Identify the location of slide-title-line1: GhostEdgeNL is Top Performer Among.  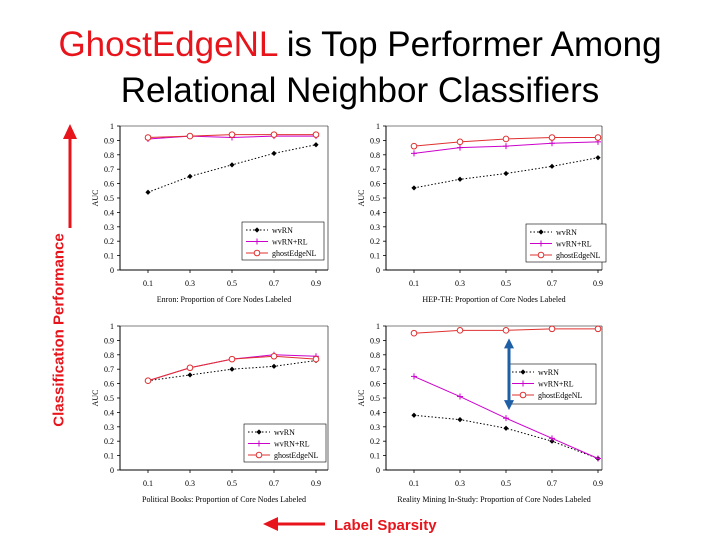
(360, 45).